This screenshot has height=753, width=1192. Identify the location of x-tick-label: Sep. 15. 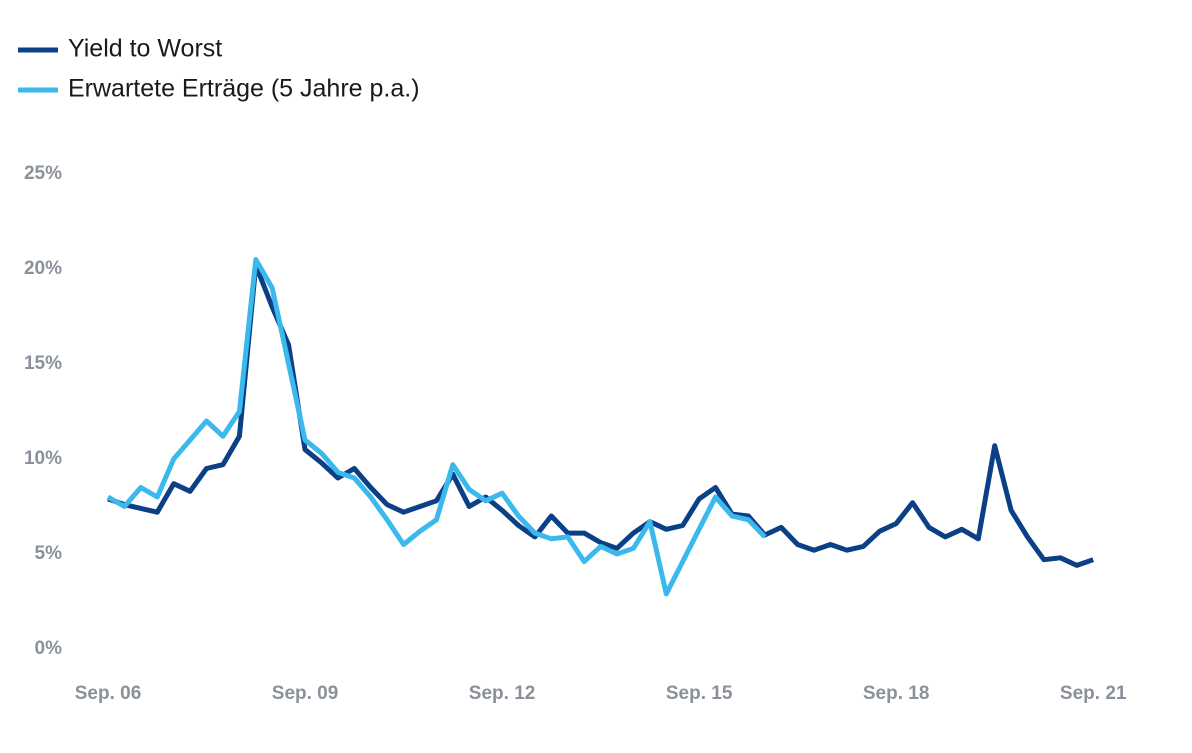
(699, 693).